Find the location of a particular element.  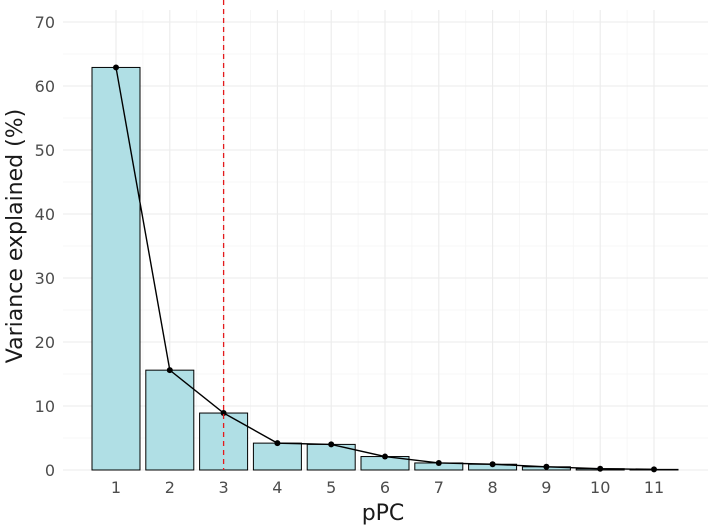

x-tick-label: 5 is located at coordinates (331, 487).